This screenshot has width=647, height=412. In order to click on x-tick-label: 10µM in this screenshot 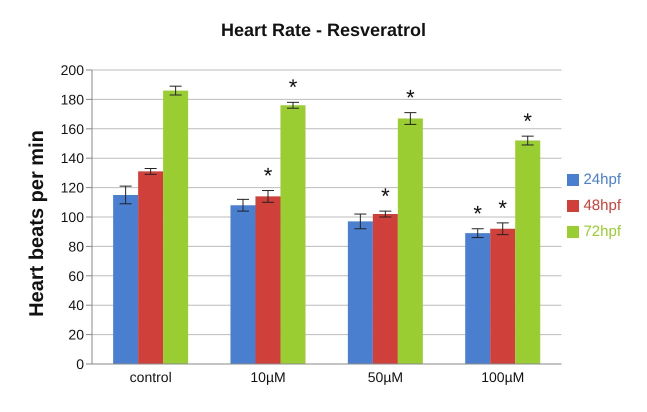, I will do `click(268, 376)`.